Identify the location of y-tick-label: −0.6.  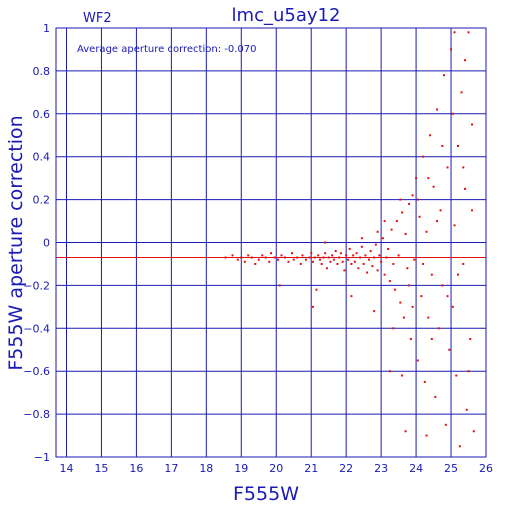
(36, 371).